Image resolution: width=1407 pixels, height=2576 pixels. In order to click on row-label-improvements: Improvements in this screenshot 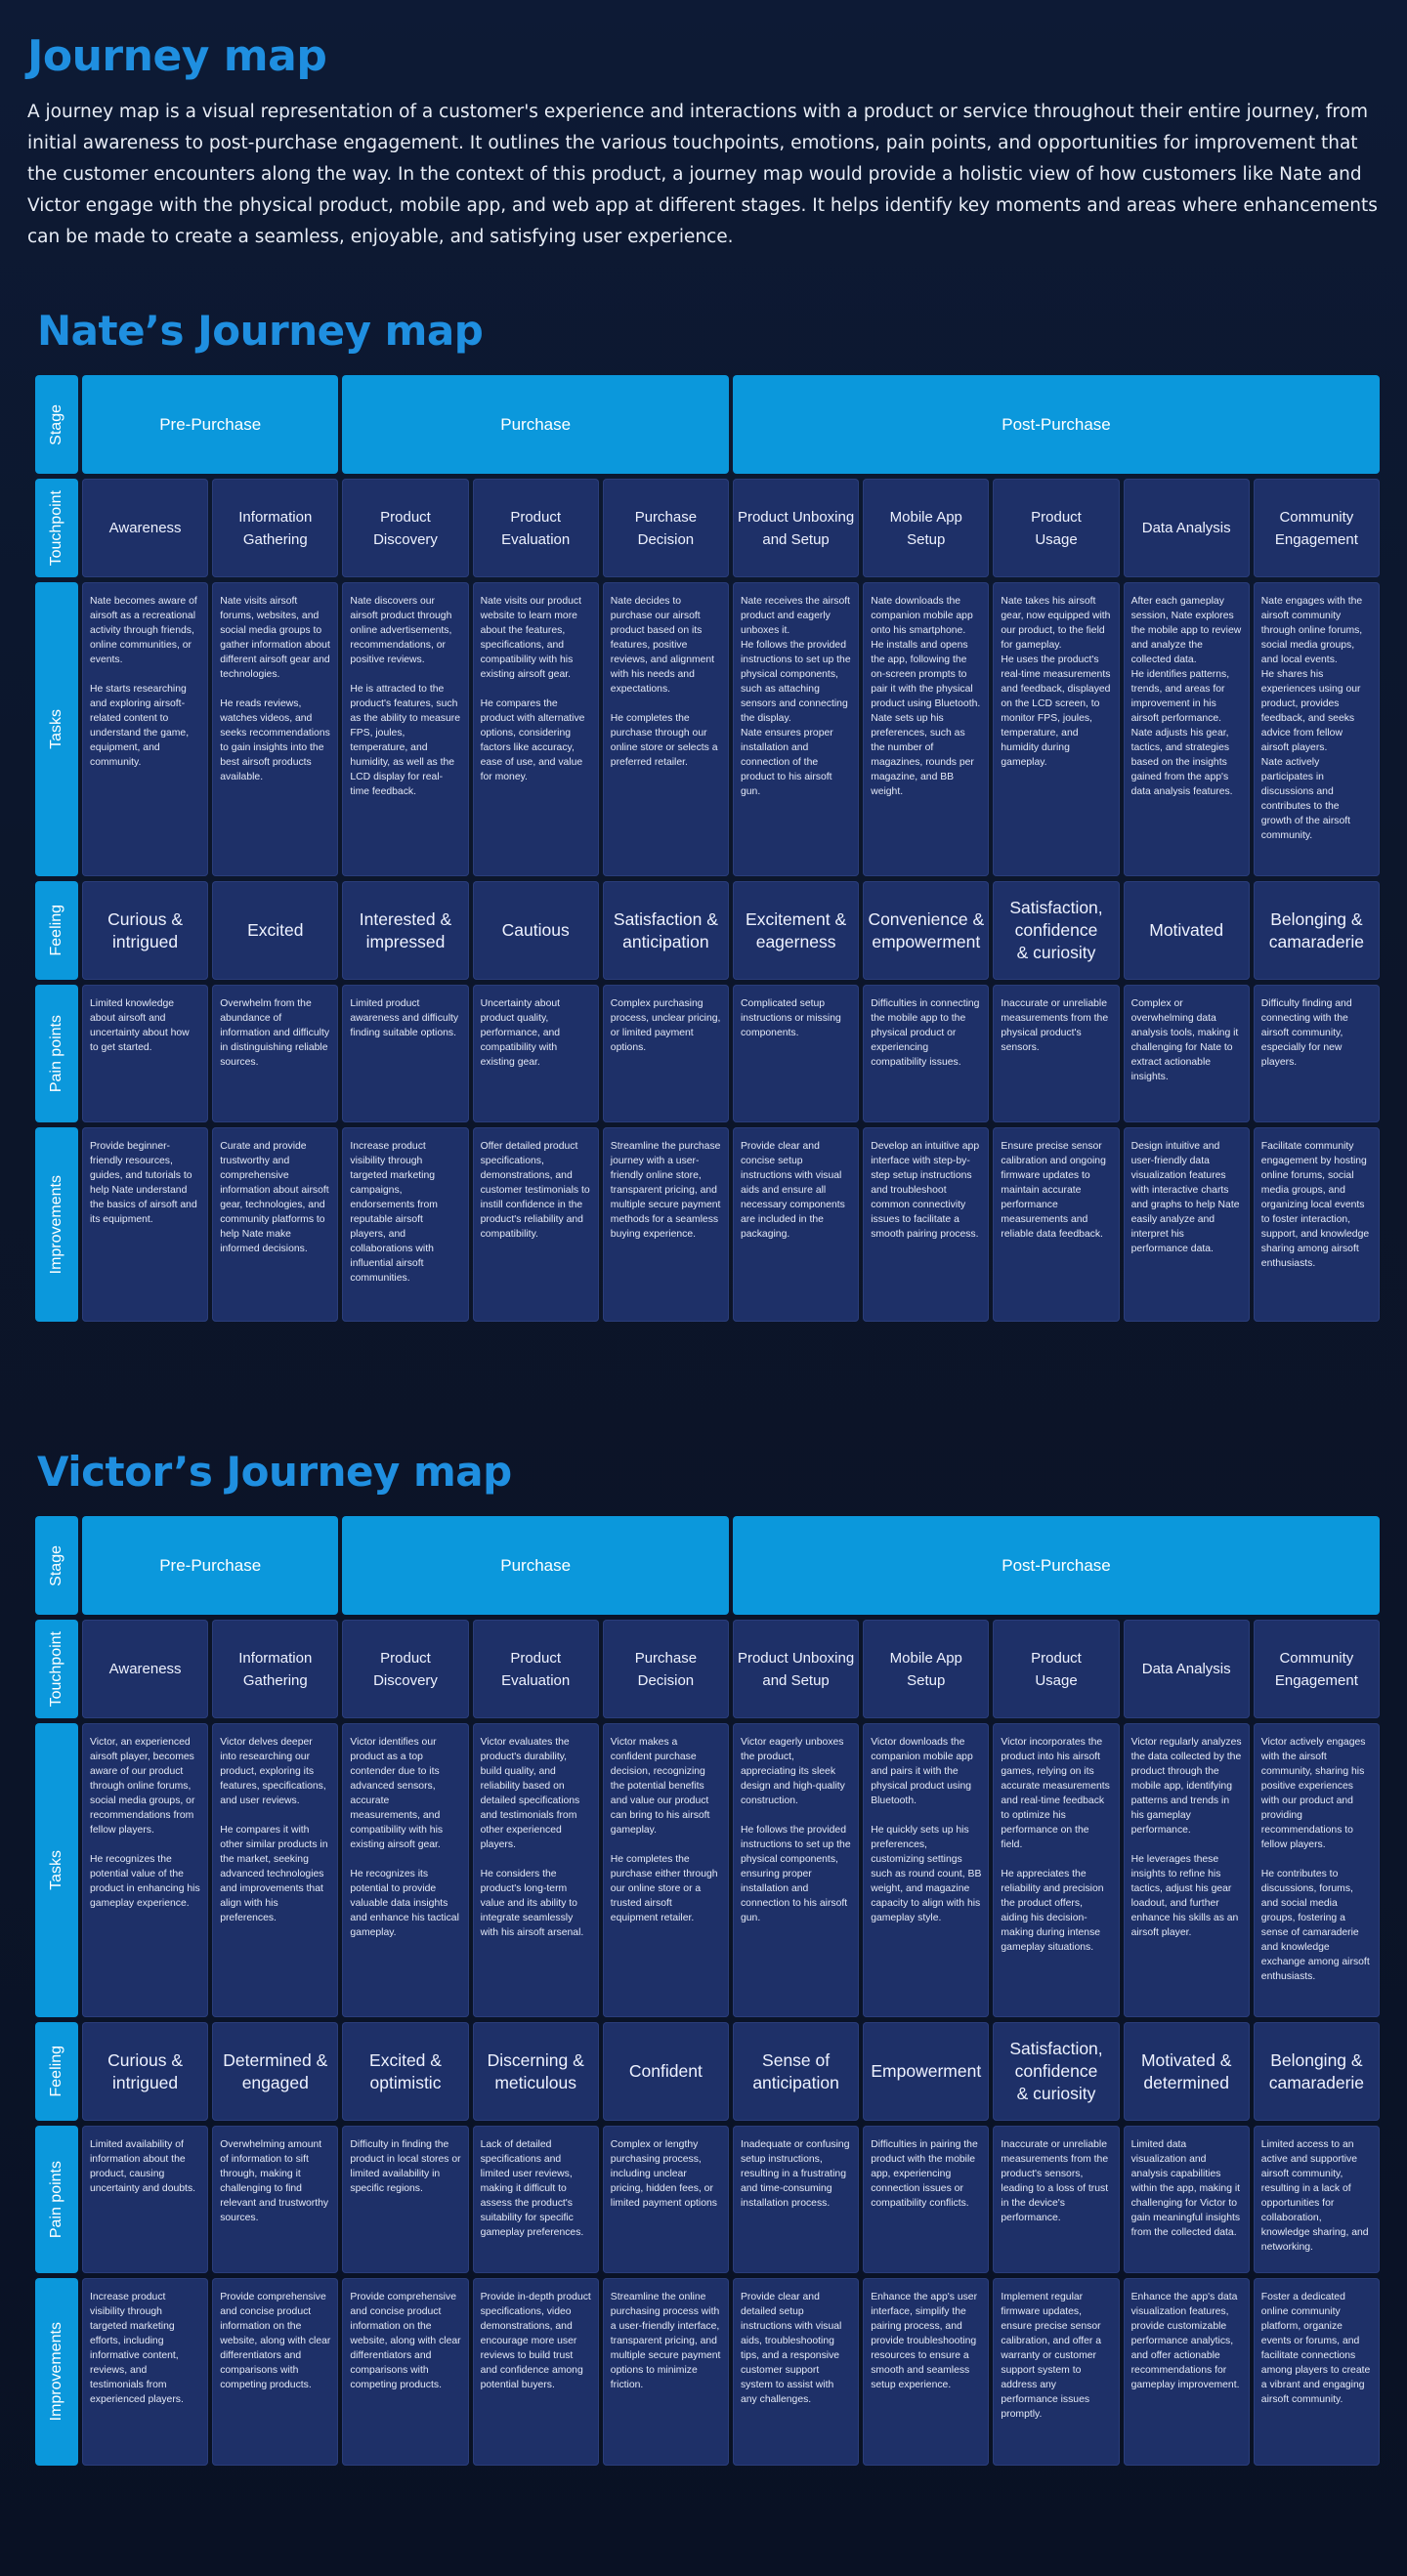, I will do `click(56, 1224)`.